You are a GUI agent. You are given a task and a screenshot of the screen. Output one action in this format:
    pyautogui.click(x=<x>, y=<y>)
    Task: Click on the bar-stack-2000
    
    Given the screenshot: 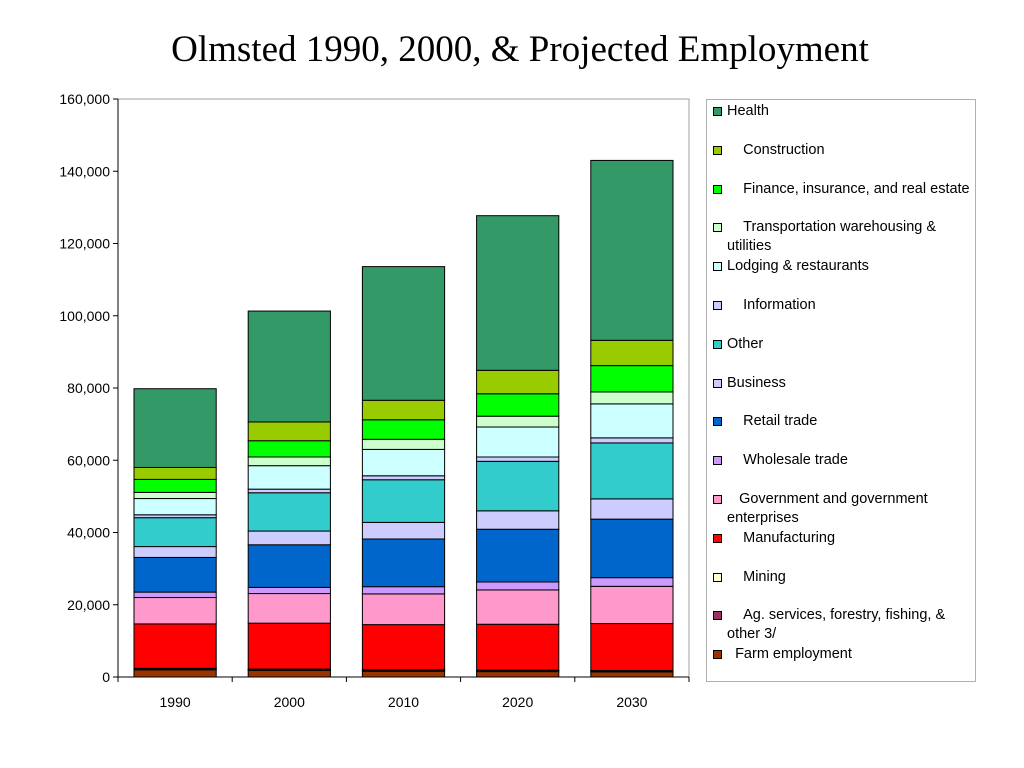 What is the action you would take?
    pyautogui.click(x=289, y=494)
    